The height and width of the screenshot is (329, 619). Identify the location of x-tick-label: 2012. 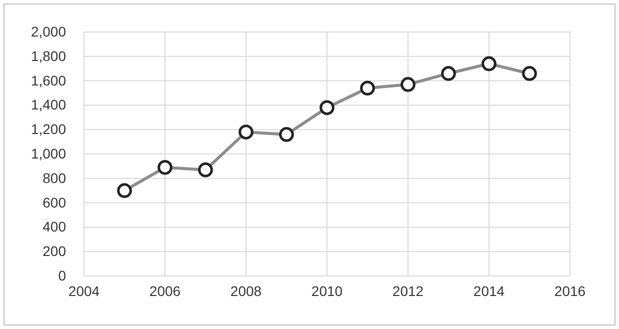
(408, 290).